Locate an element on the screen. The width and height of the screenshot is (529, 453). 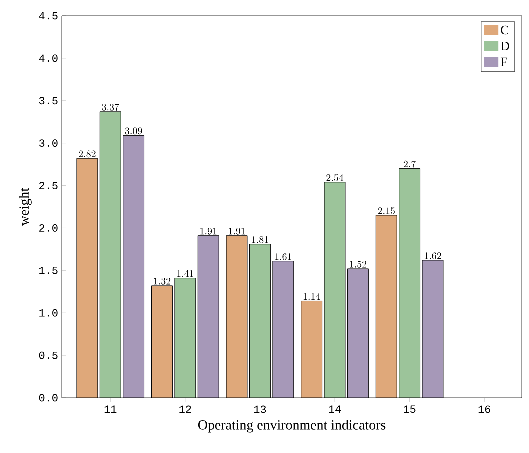
y-tick-label: 4.0 is located at coordinates (48, 58).